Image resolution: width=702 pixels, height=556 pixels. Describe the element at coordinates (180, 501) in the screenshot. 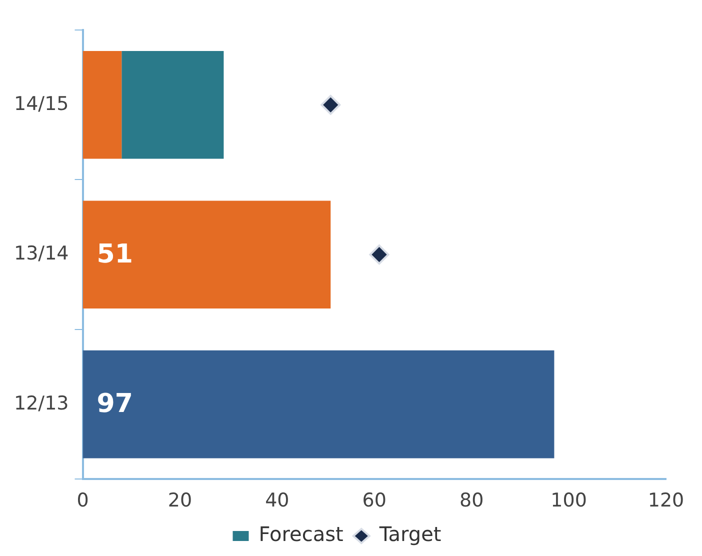

I see `x-tick-label: 20` at that location.